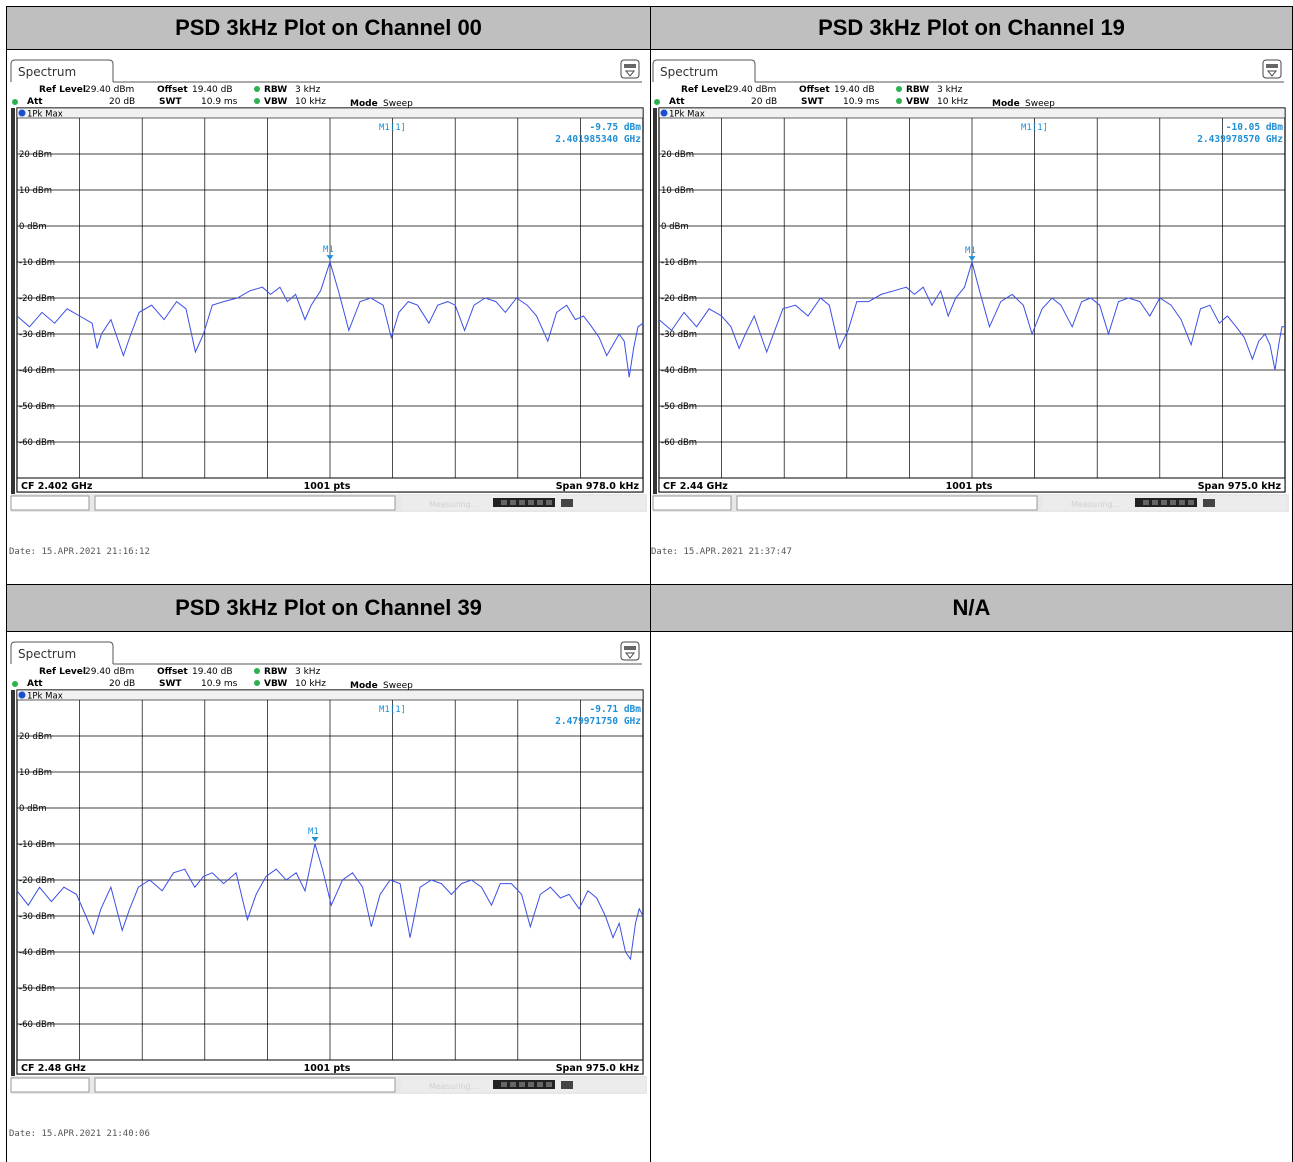 This screenshot has height=1162, width=1293. Describe the element at coordinates (35, 191) in the screenshot. I see `y-tick-label: 10 dBm` at that location.